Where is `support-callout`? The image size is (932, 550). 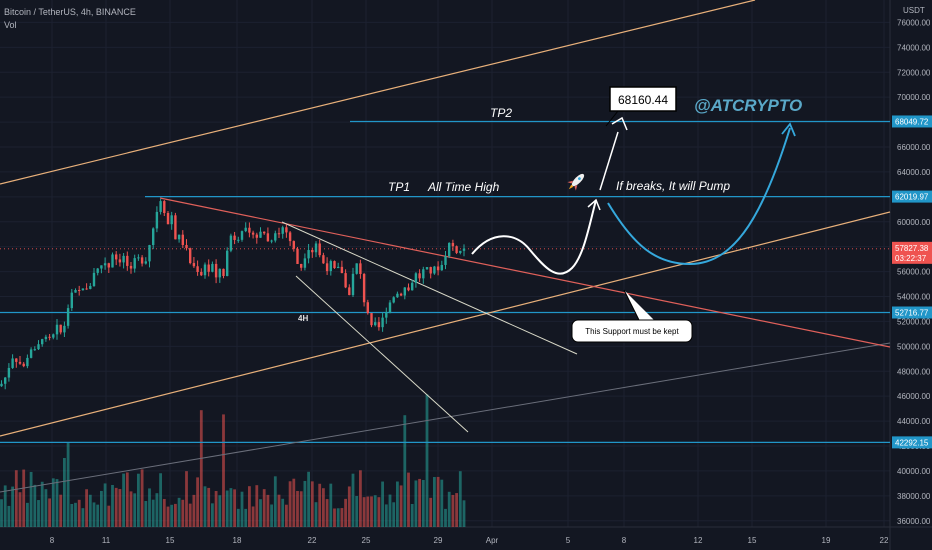
support-callout is located at coordinates (632, 331).